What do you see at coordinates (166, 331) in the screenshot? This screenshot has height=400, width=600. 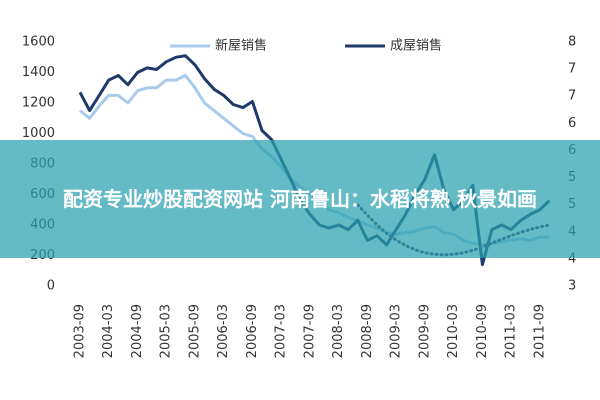 I see `x-tick-label: 2005-03` at bounding box center [166, 331].